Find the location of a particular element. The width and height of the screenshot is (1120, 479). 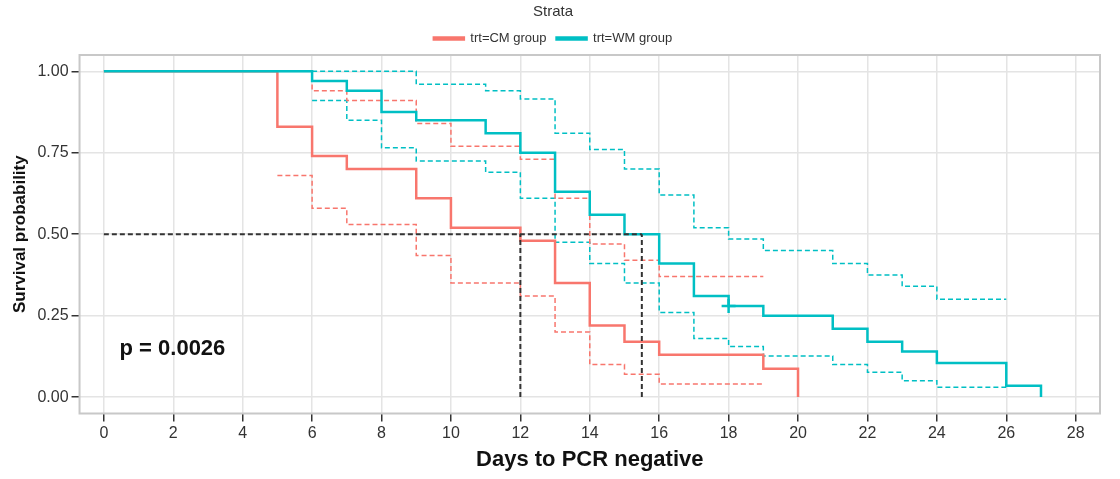

x-tick-label: 0 is located at coordinates (104, 433).